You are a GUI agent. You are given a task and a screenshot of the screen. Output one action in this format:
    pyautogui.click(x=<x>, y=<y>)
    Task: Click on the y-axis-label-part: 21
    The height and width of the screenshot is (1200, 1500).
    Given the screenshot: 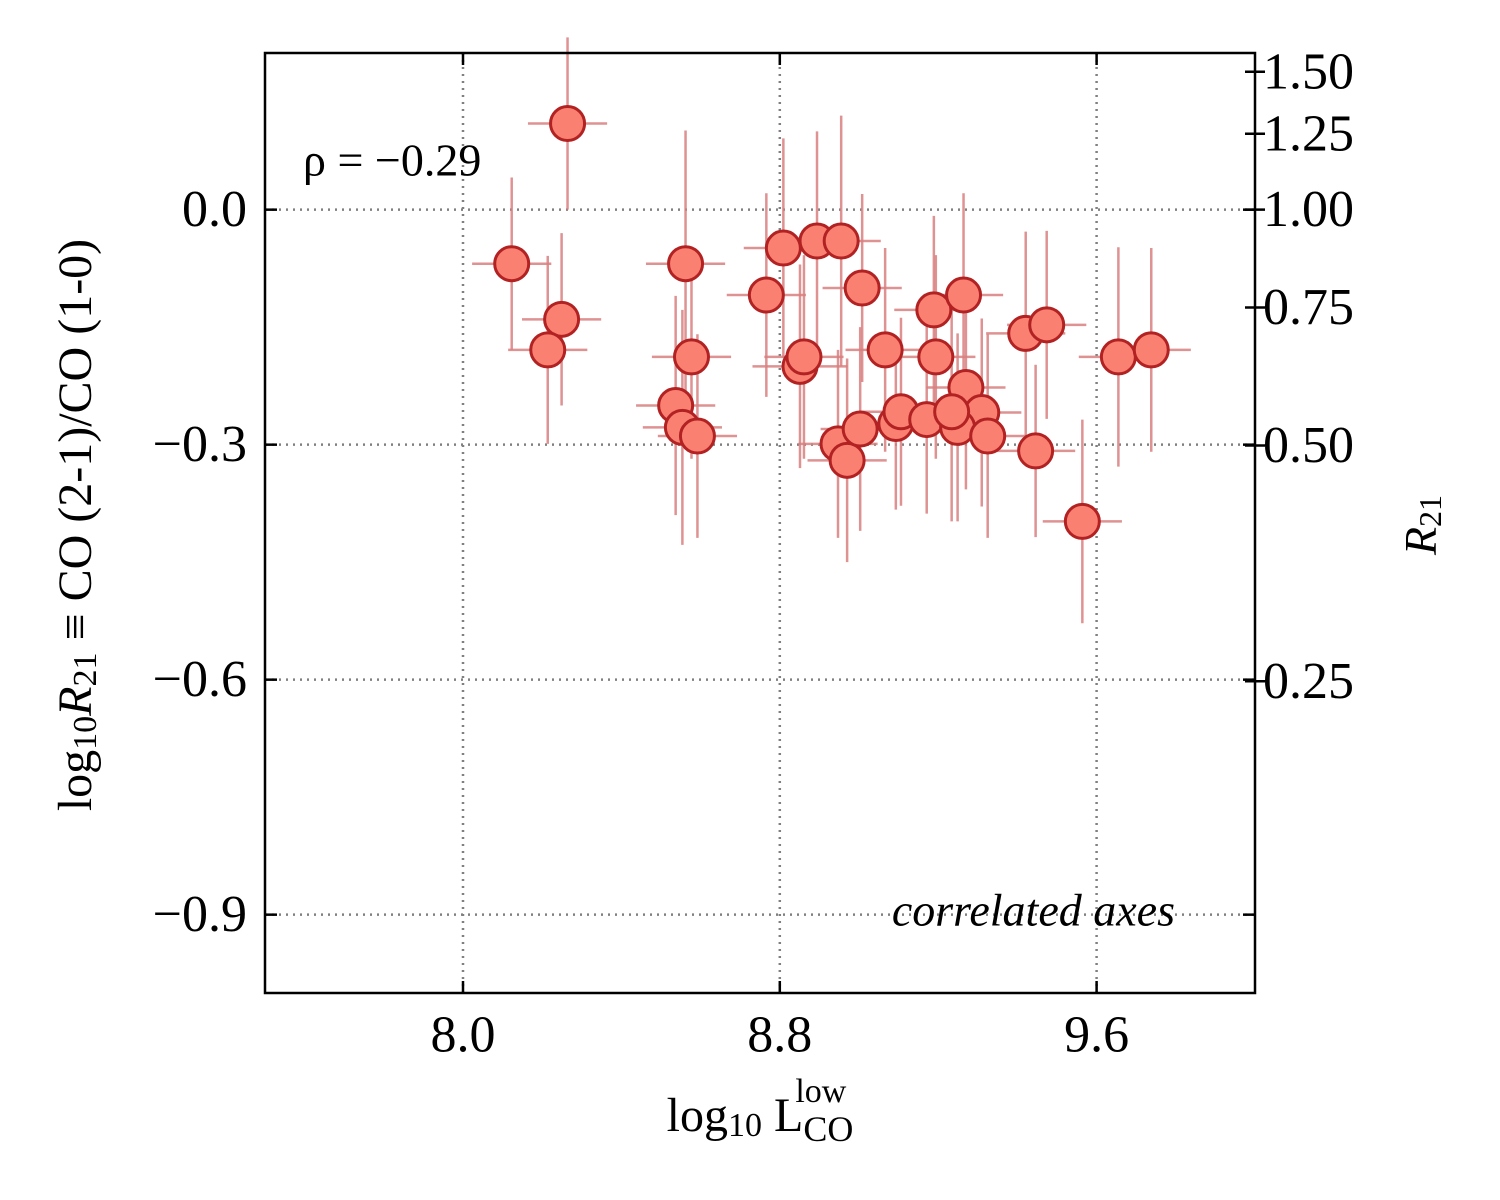 What is the action you would take?
    pyautogui.click(x=85, y=670)
    